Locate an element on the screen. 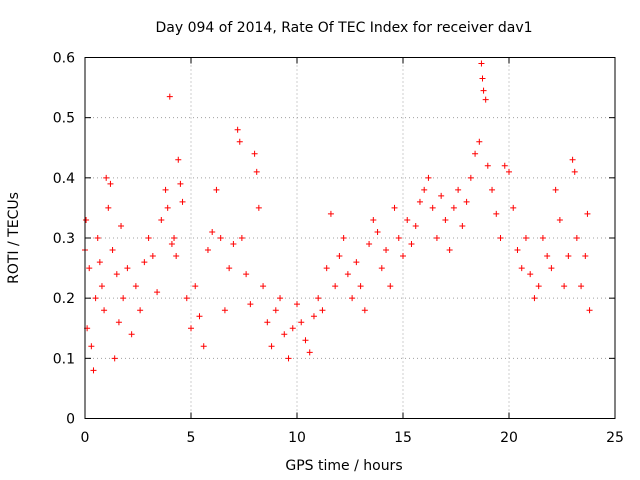  y-tick-label: 0 is located at coordinates (70, 420).